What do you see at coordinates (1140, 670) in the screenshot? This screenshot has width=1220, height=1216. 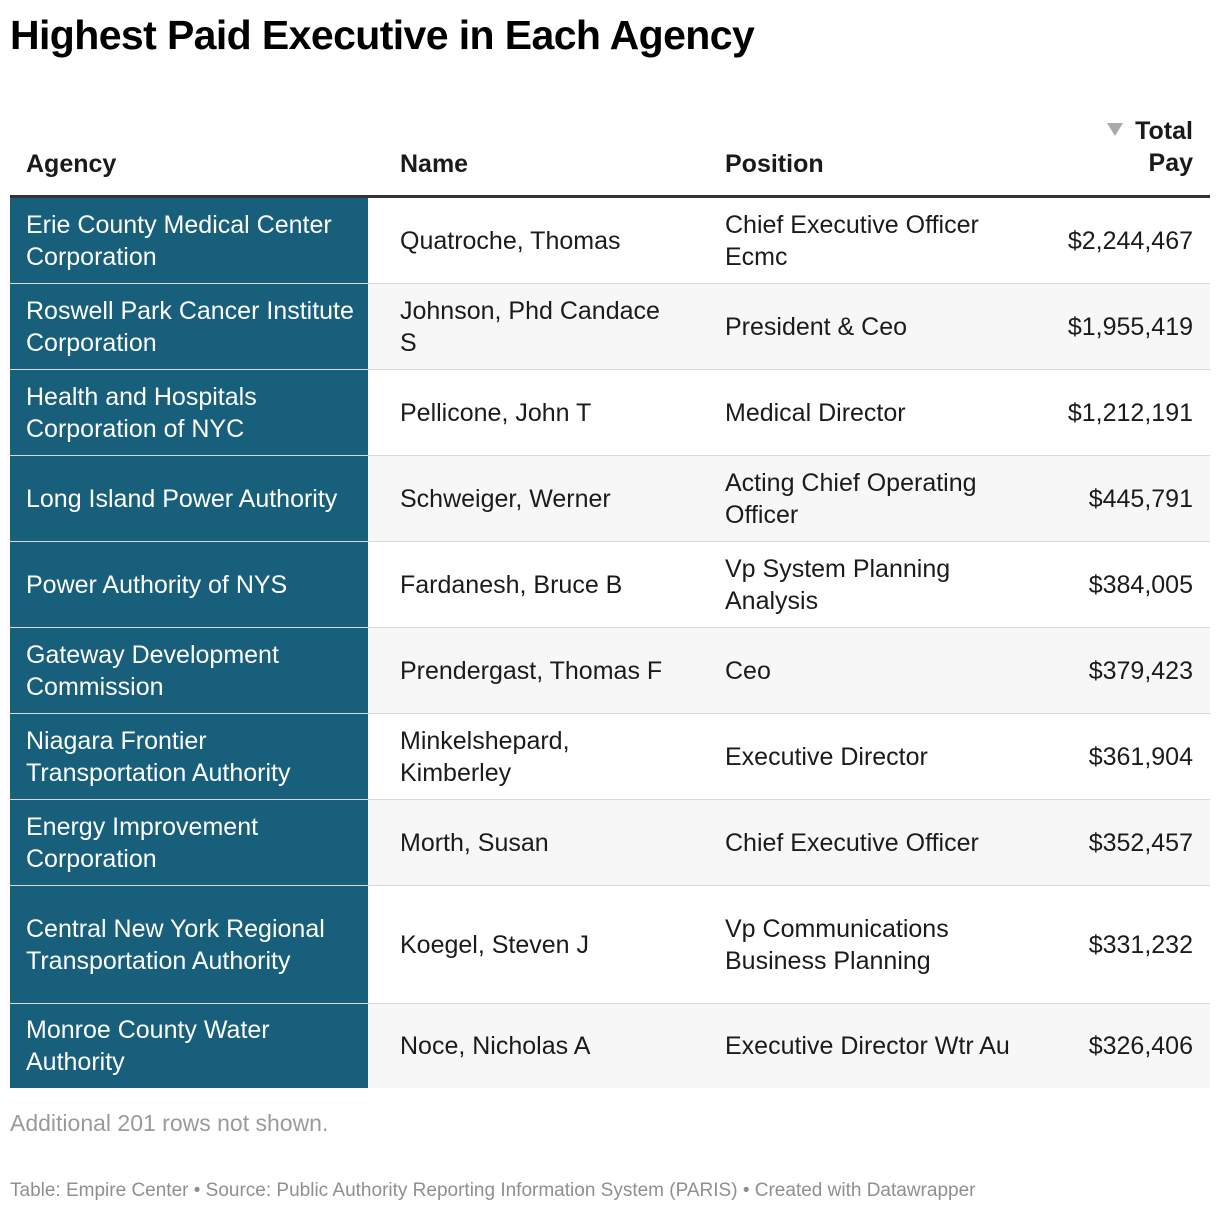 I see `cell-total-pay: $379,423` at bounding box center [1140, 670].